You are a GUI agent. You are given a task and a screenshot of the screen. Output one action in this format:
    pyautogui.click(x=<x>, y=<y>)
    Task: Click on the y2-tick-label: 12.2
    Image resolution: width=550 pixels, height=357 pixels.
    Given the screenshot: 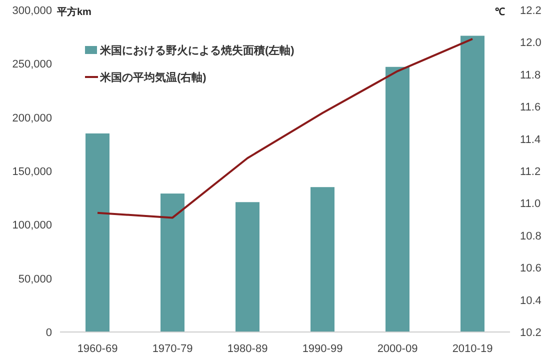 What is the action you would take?
    pyautogui.click(x=531, y=11)
    